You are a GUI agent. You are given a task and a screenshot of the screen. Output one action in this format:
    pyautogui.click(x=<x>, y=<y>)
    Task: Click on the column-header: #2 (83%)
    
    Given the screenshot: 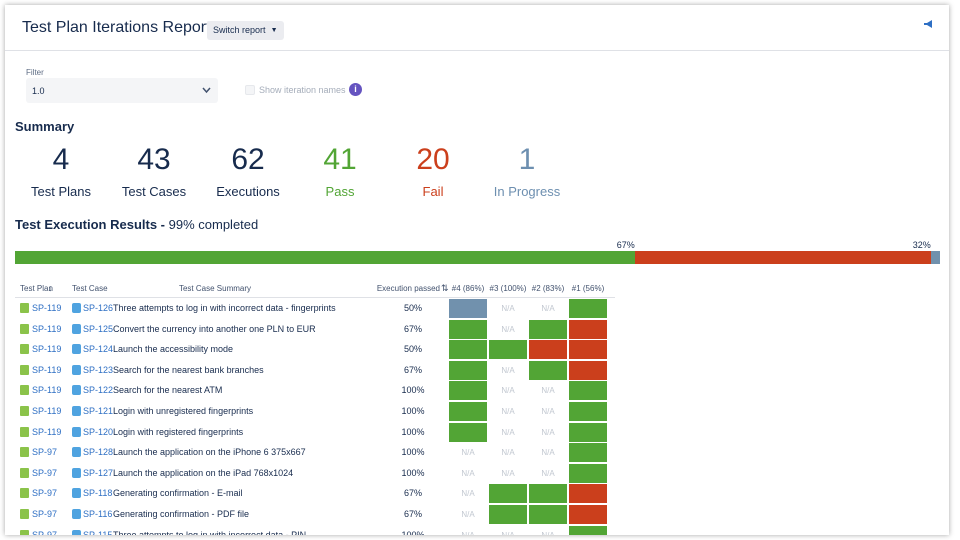 What is the action you would take?
    pyautogui.click(x=548, y=288)
    